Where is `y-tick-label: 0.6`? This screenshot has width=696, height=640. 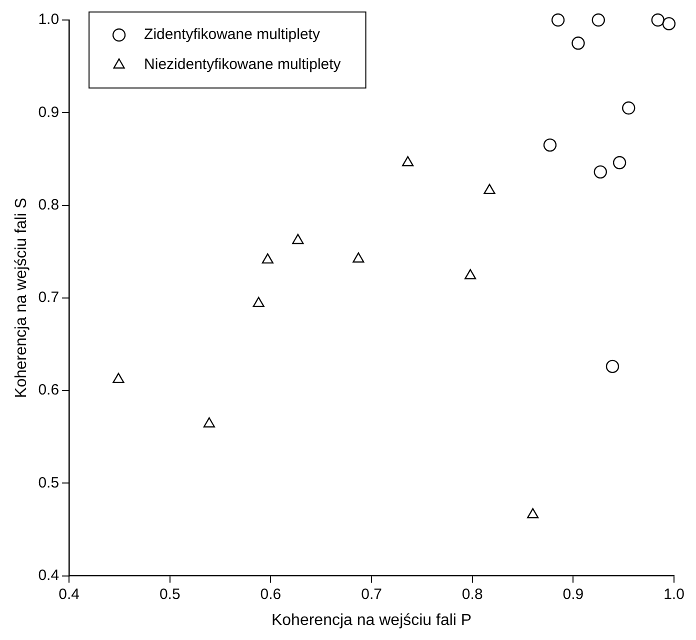 y-tick-label: 0.6 is located at coordinates (49, 390).